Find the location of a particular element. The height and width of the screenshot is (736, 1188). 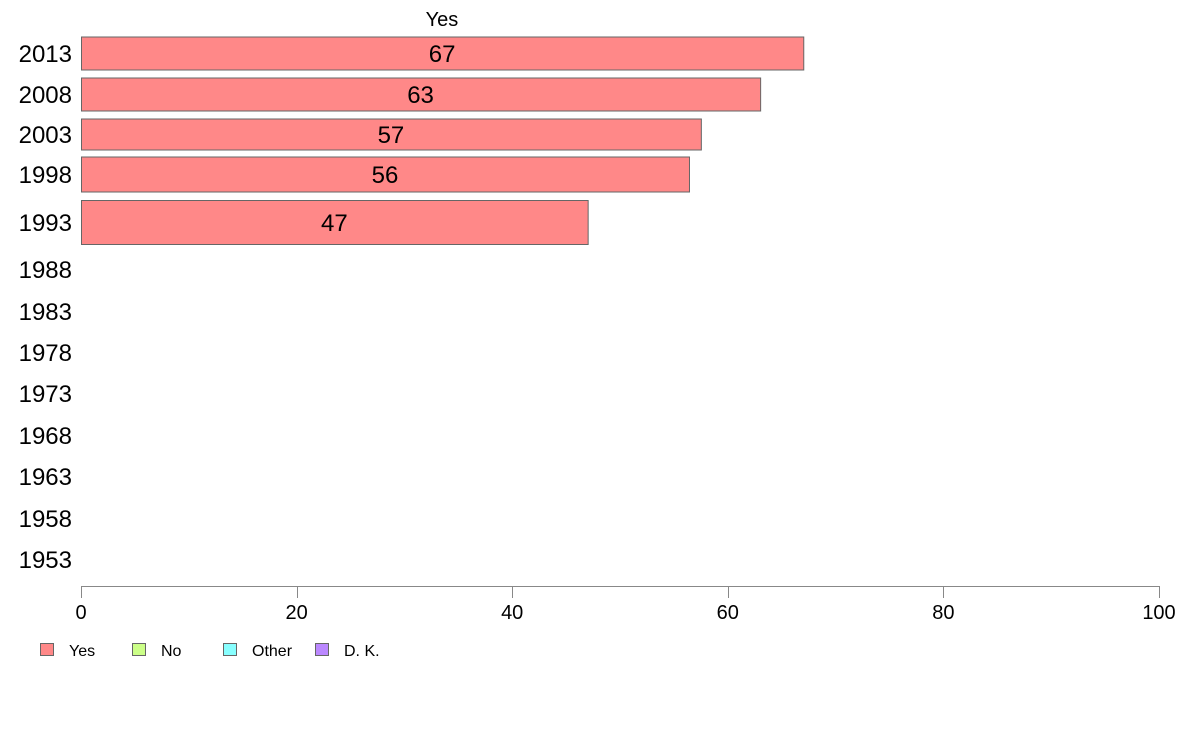

category-label-1983: 1983 is located at coordinates (45, 312).